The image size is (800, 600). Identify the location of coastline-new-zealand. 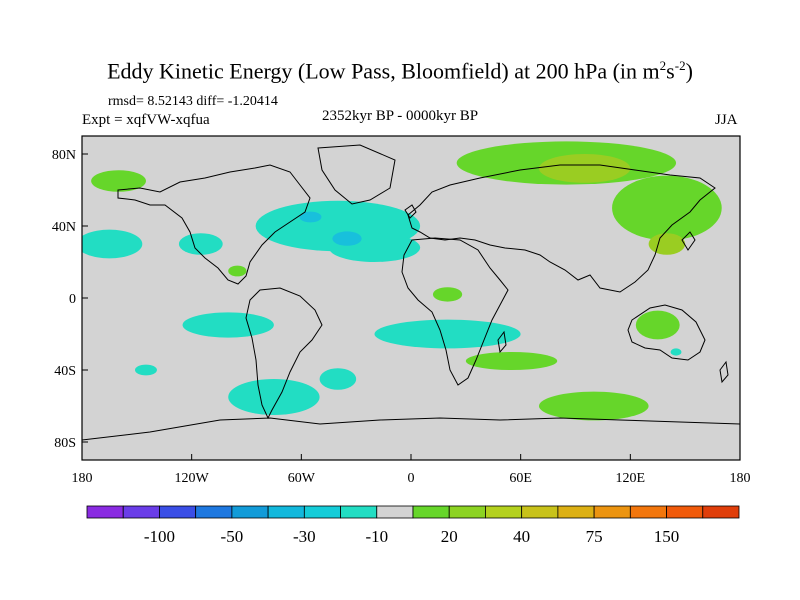
(724, 372).